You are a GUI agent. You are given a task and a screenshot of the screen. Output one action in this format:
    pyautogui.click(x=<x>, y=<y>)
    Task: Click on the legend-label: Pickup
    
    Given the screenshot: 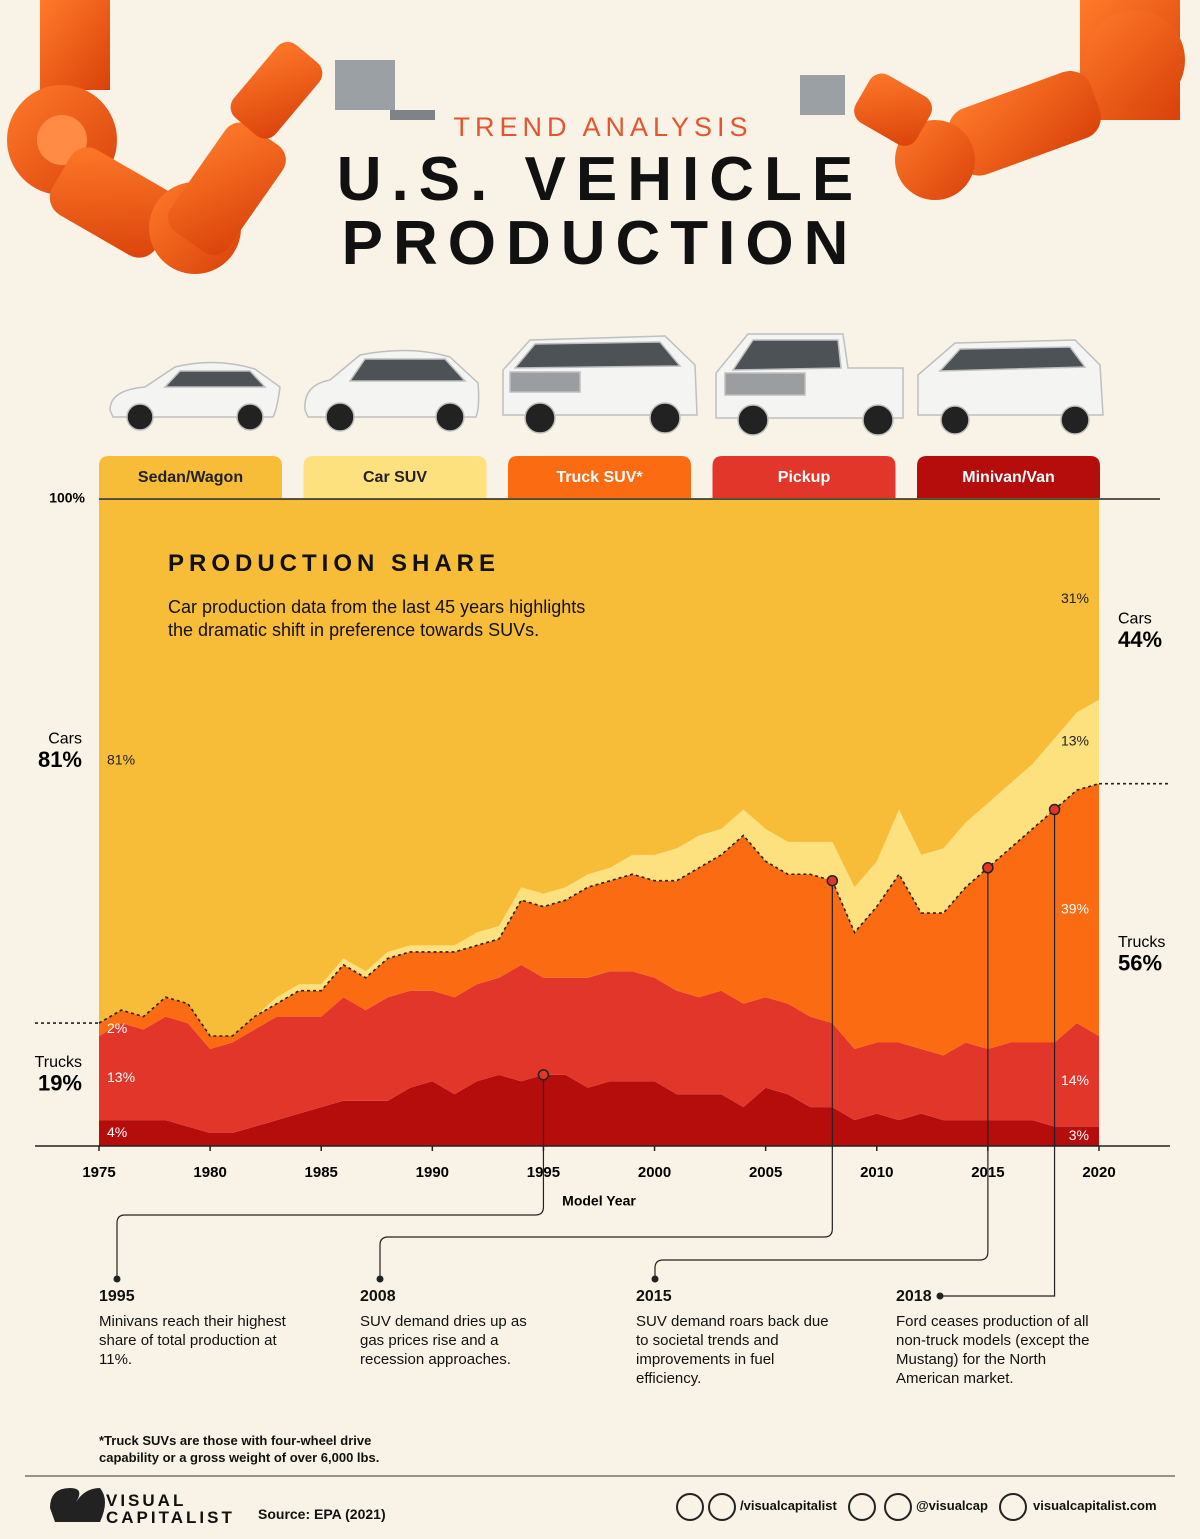 What is the action you would take?
    pyautogui.click(x=804, y=477)
    